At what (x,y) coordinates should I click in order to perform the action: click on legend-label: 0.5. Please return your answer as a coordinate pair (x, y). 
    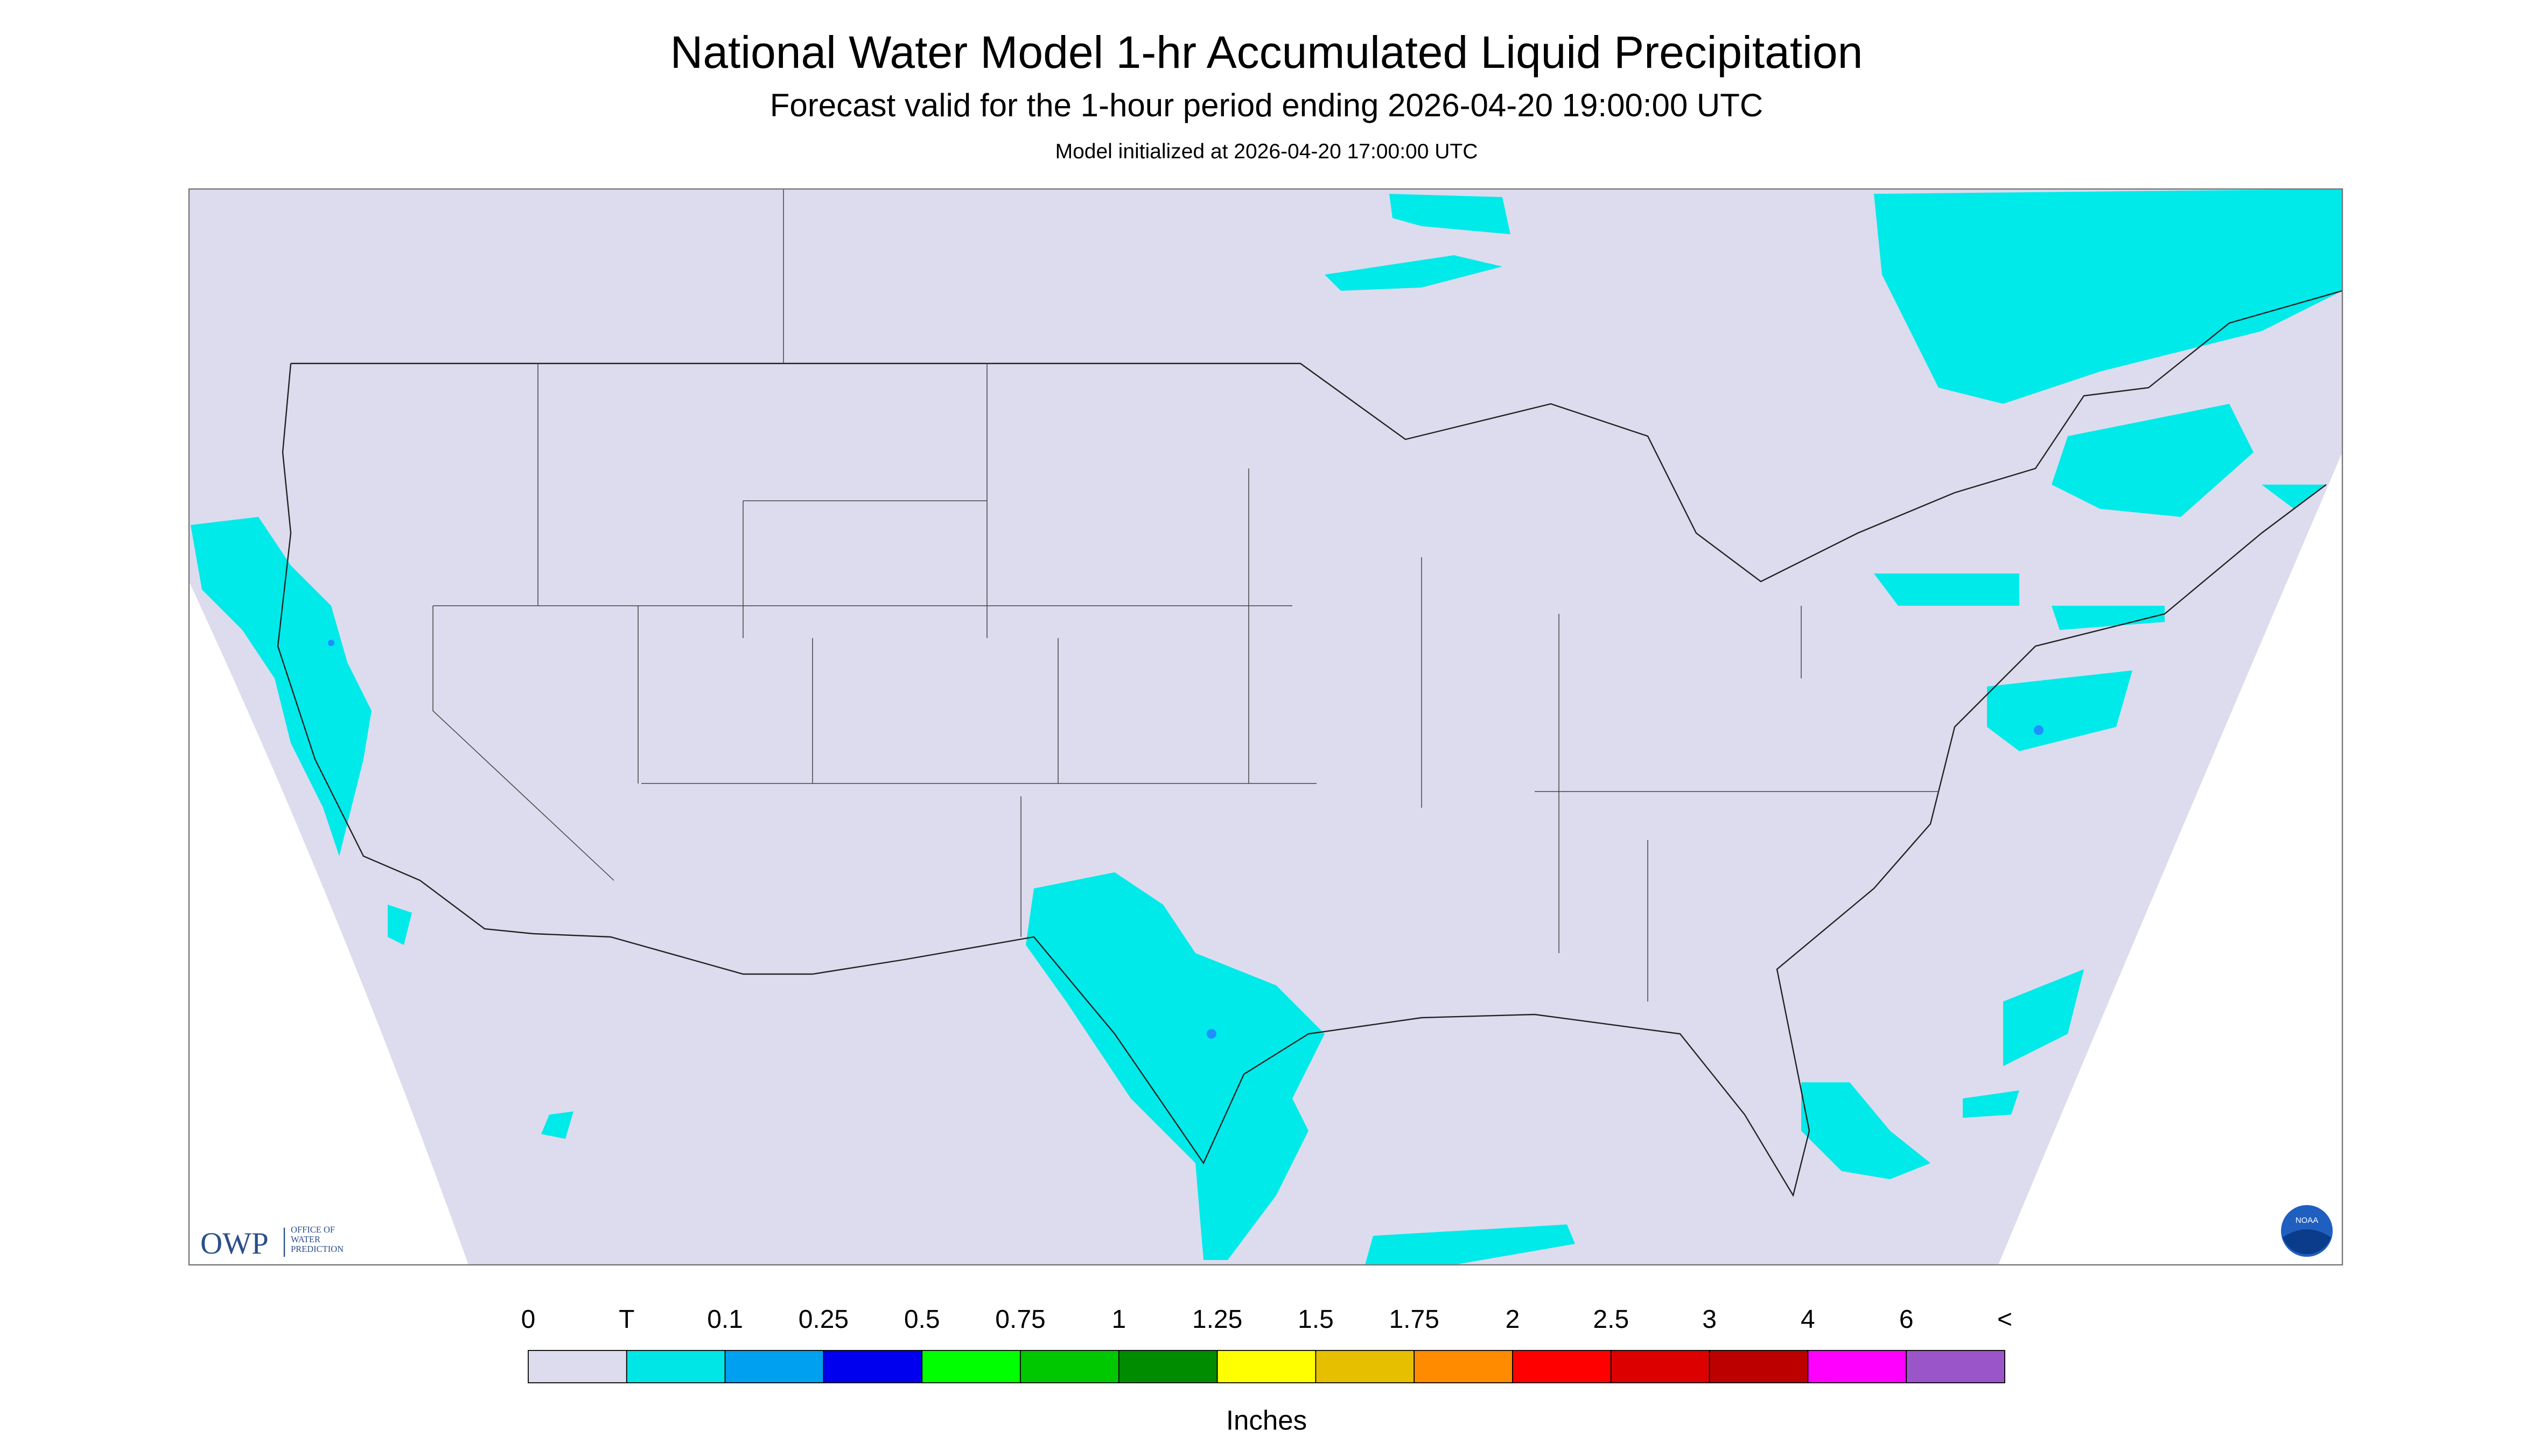
    Looking at the image, I should click on (922, 1319).